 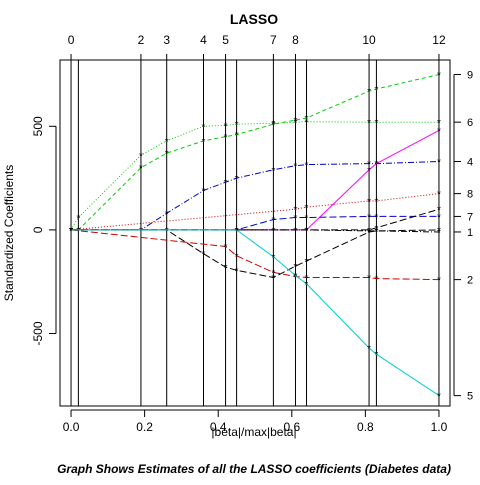 I want to click on right-axis-label: 1, so click(x=470, y=233).